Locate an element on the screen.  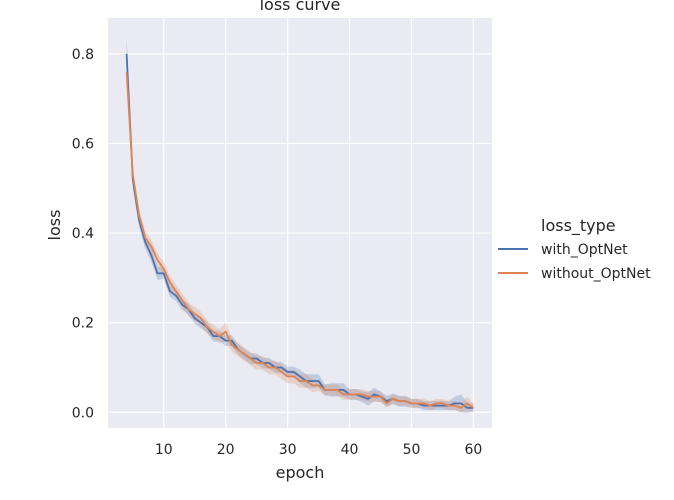
legend-label-with-optnet: with_OptNet is located at coordinates (584, 250).